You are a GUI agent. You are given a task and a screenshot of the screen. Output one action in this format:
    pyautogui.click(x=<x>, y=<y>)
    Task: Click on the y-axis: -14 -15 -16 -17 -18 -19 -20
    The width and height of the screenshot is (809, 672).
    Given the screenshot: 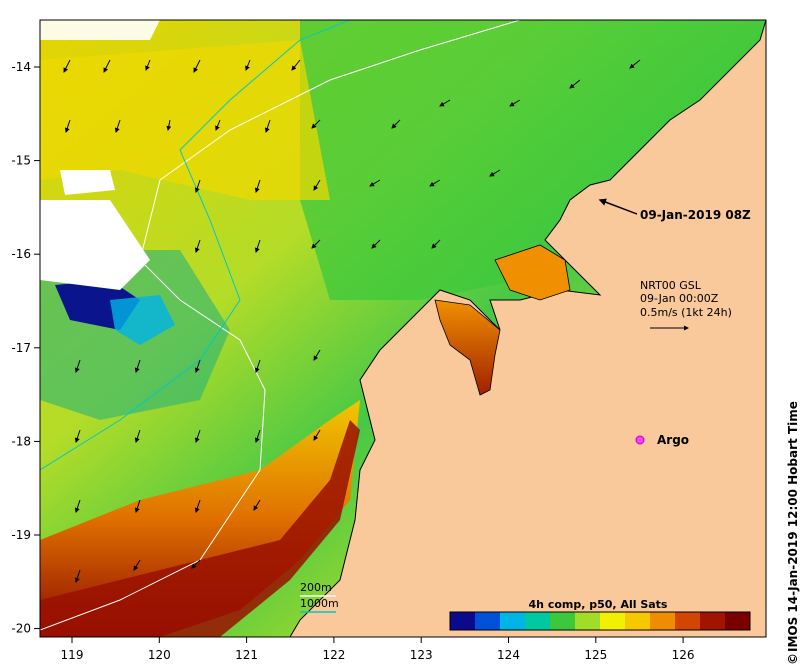 What is the action you would take?
    pyautogui.click(x=25, y=348)
    